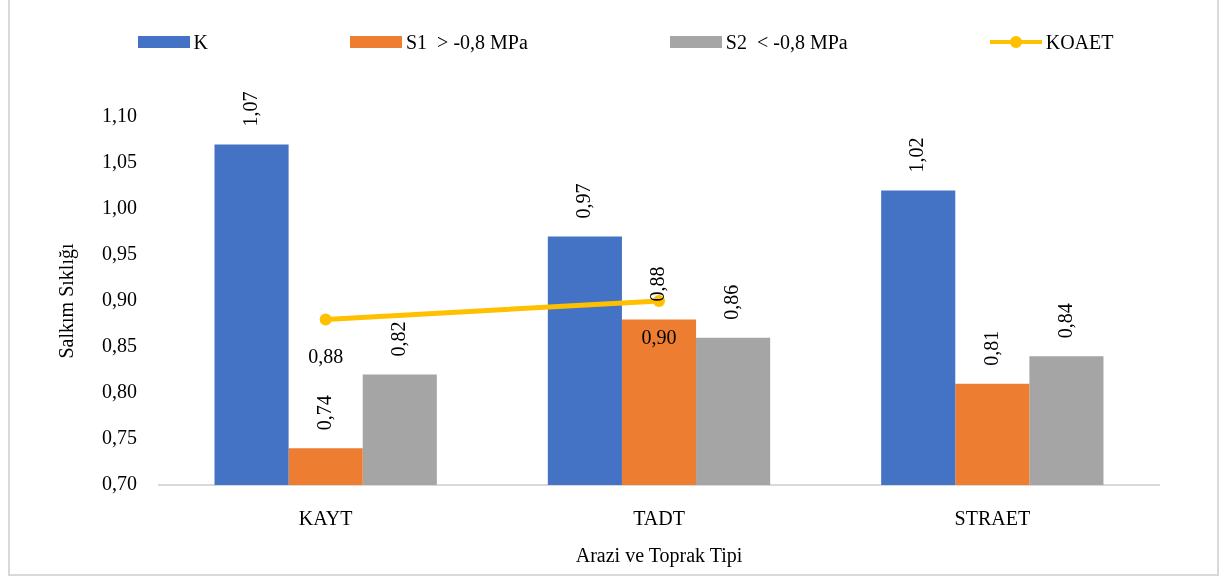 This screenshot has width=1231, height=579. What do you see at coordinates (119, 299) in the screenshot?
I see `y-tick-label: 0,90` at bounding box center [119, 299].